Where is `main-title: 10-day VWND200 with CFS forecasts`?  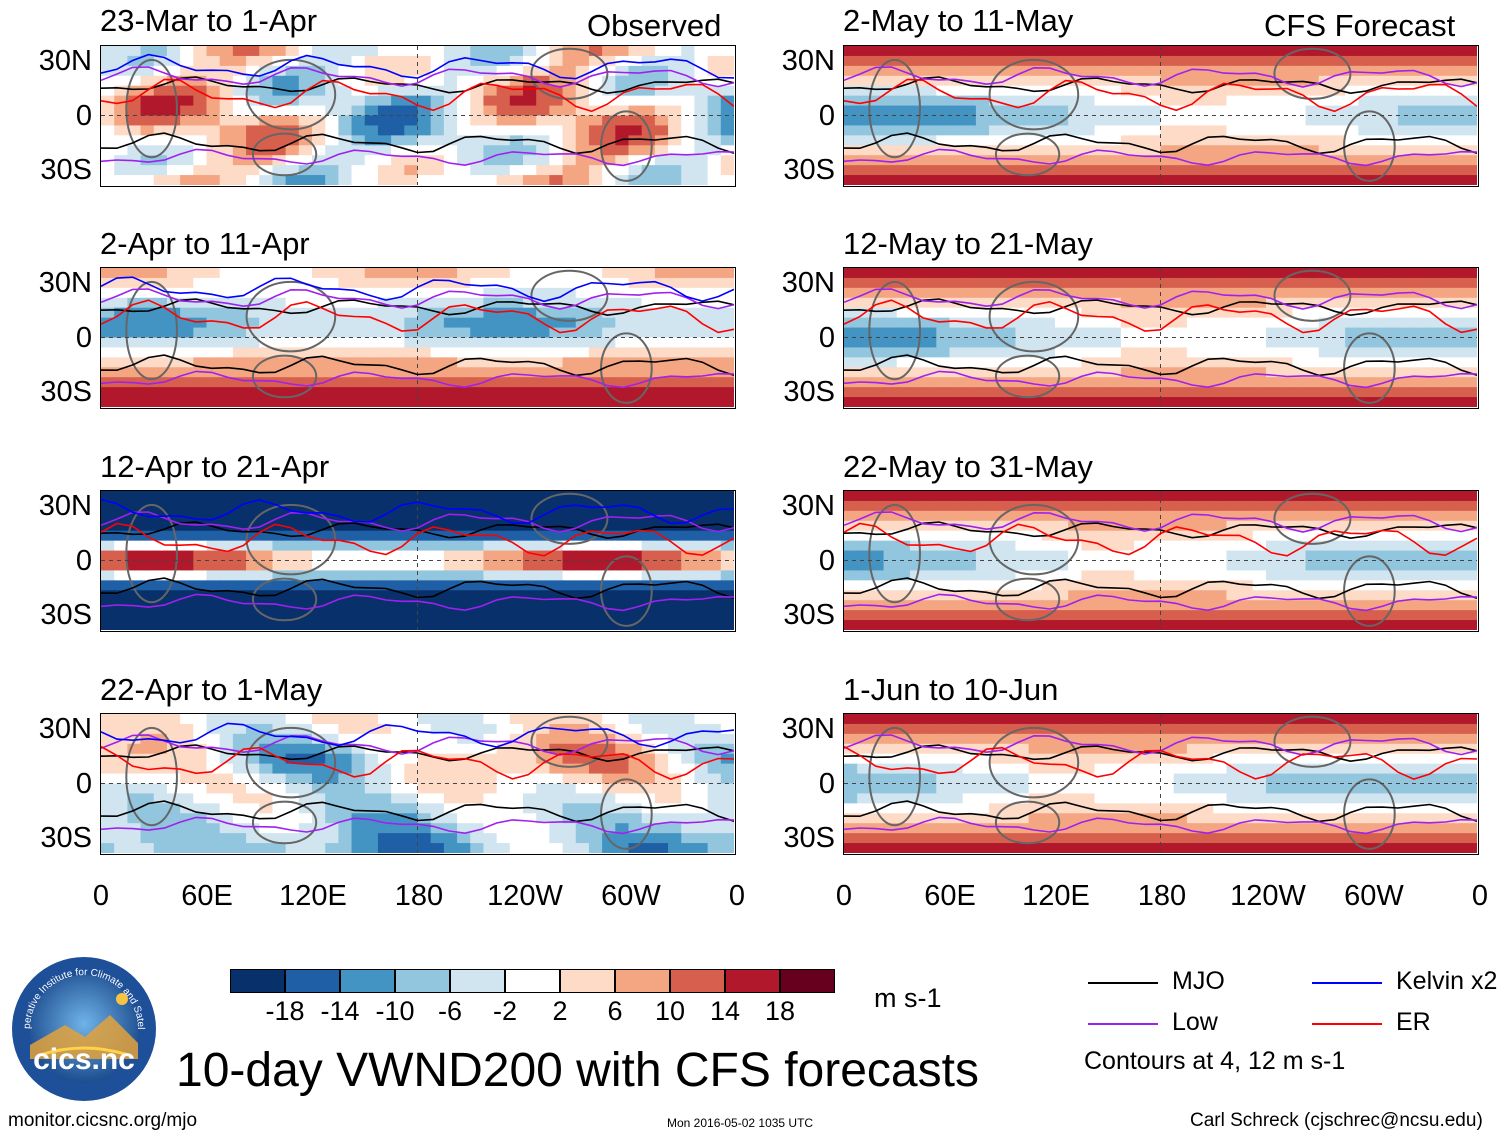 main-title: 10-day VWND200 with CFS forecasts is located at coordinates (577, 1070).